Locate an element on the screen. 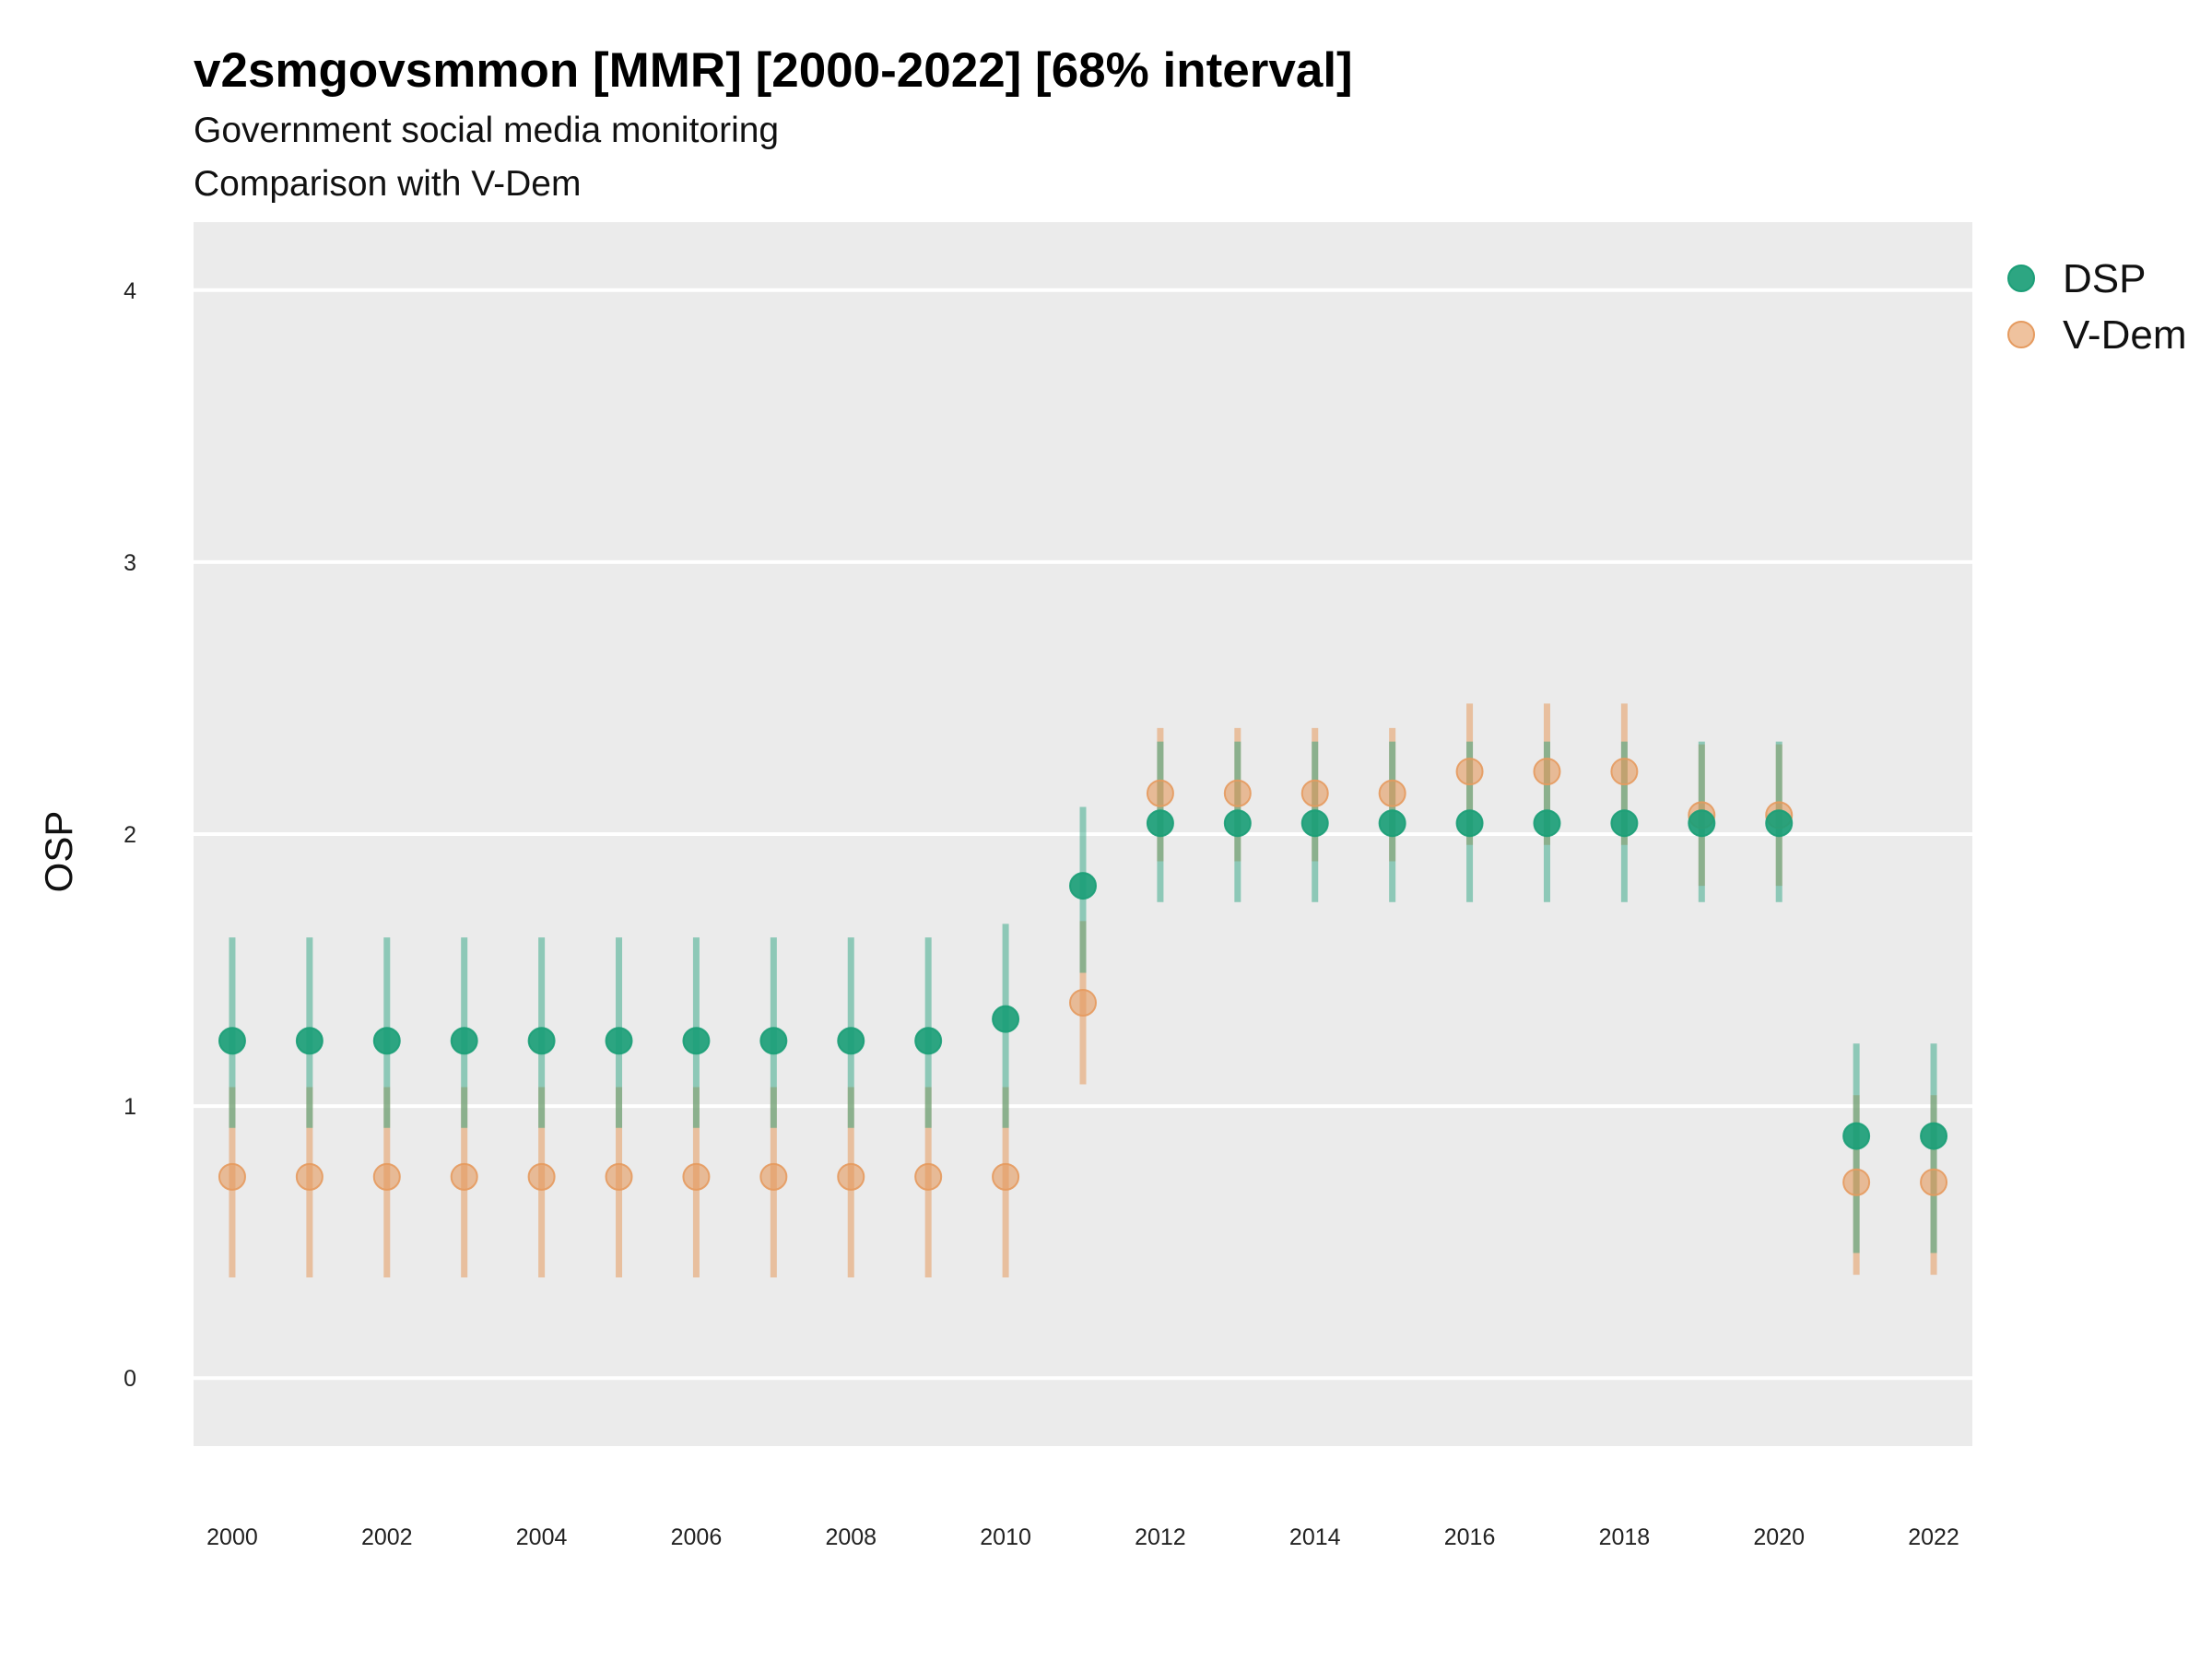 The height and width of the screenshot is (1659, 2212). y-tick-label: 2 is located at coordinates (130, 835).